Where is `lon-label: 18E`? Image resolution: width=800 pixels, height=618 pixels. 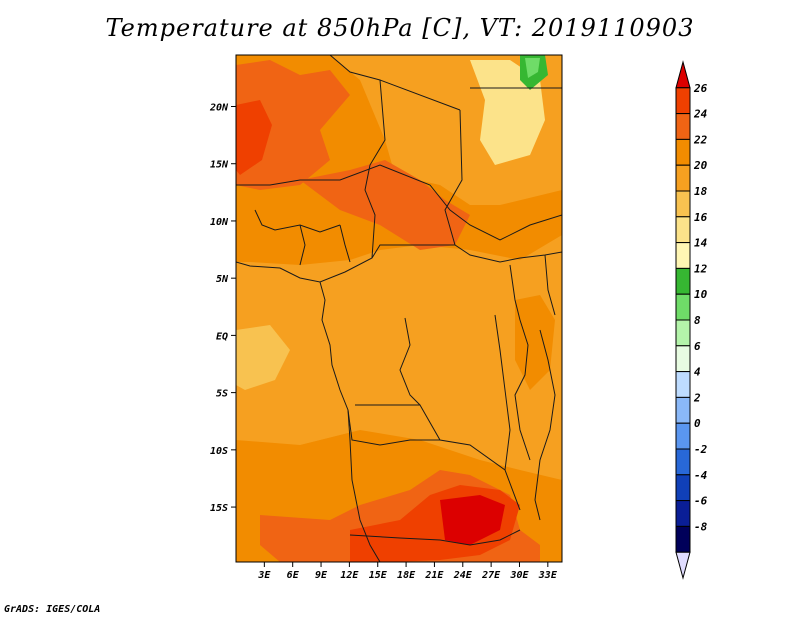
lon-label: 18E is located at coordinates (406, 575).